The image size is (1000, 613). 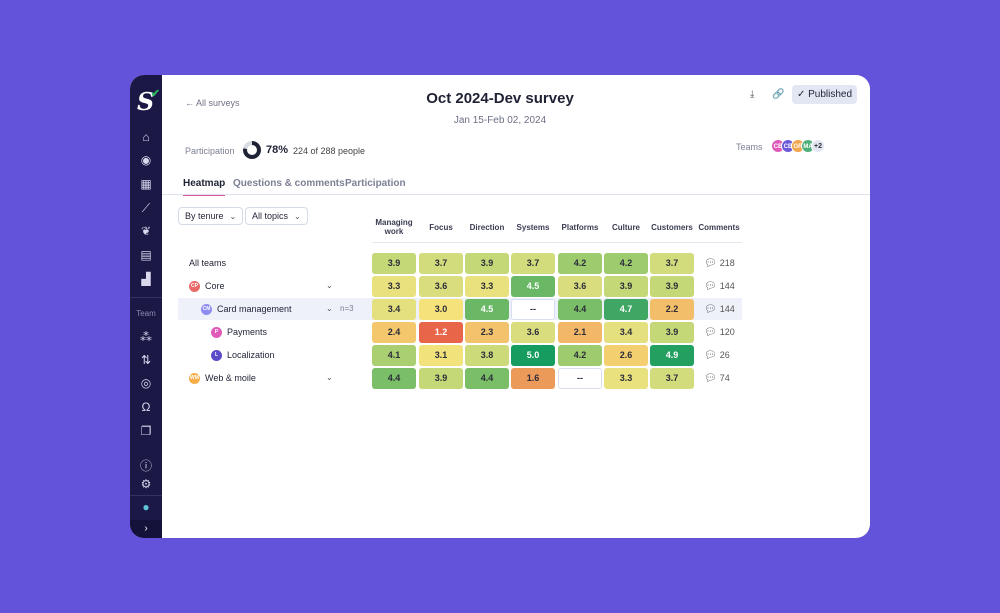 What do you see at coordinates (394, 227) in the screenshot?
I see `column-header: Managing work` at bounding box center [394, 227].